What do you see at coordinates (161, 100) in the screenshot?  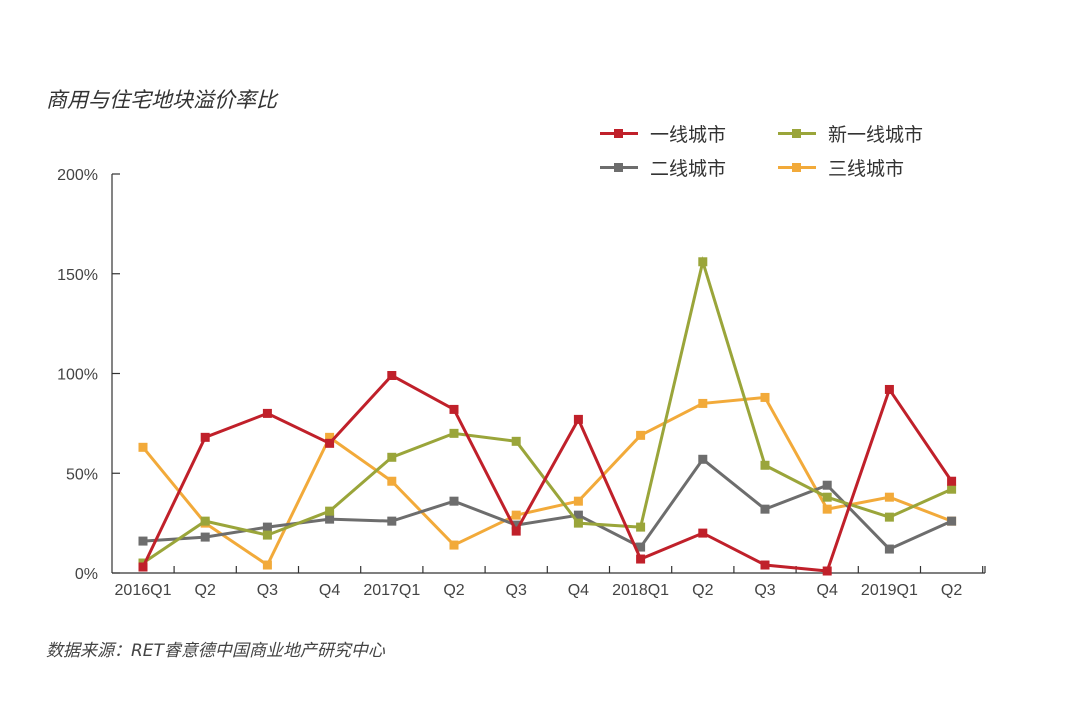 I see `chart-title: 商用与住宅地块溢价率比` at bounding box center [161, 100].